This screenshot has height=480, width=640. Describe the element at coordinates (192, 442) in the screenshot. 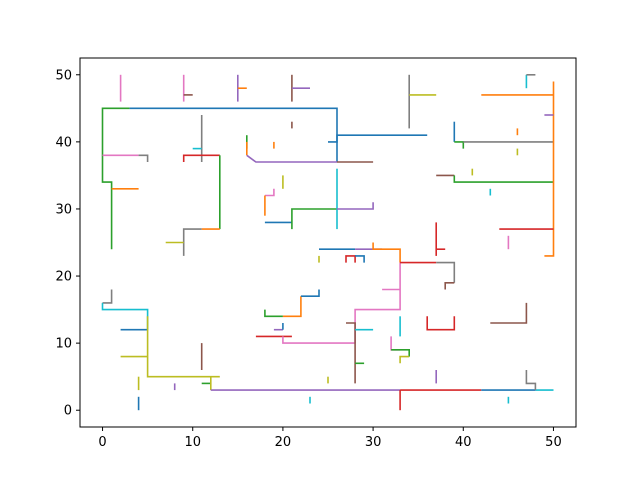

I see `x-tick-label: 10` at that location.